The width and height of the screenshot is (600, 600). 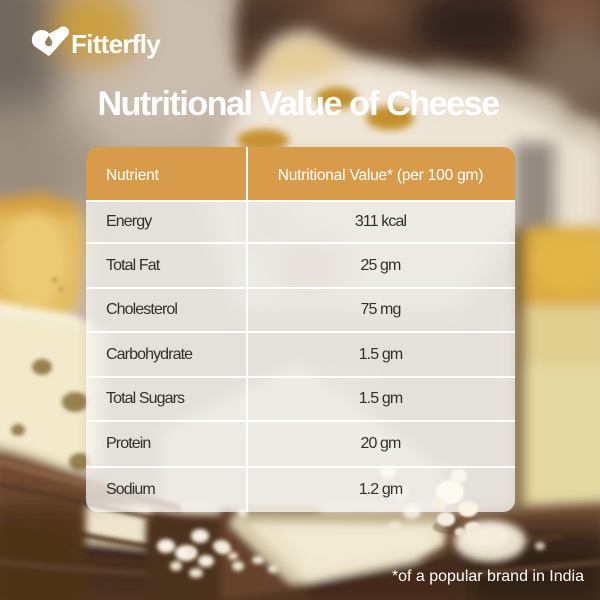 What do you see at coordinates (116, 44) in the screenshot?
I see `svg-text: Fitterfly` at bounding box center [116, 44].